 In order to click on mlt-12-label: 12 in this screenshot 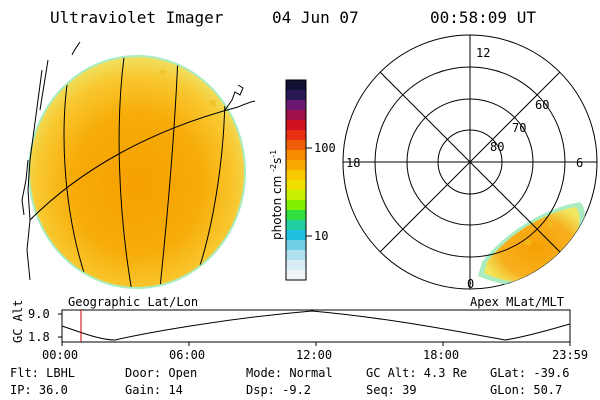, I will do `click(483, 53)`.